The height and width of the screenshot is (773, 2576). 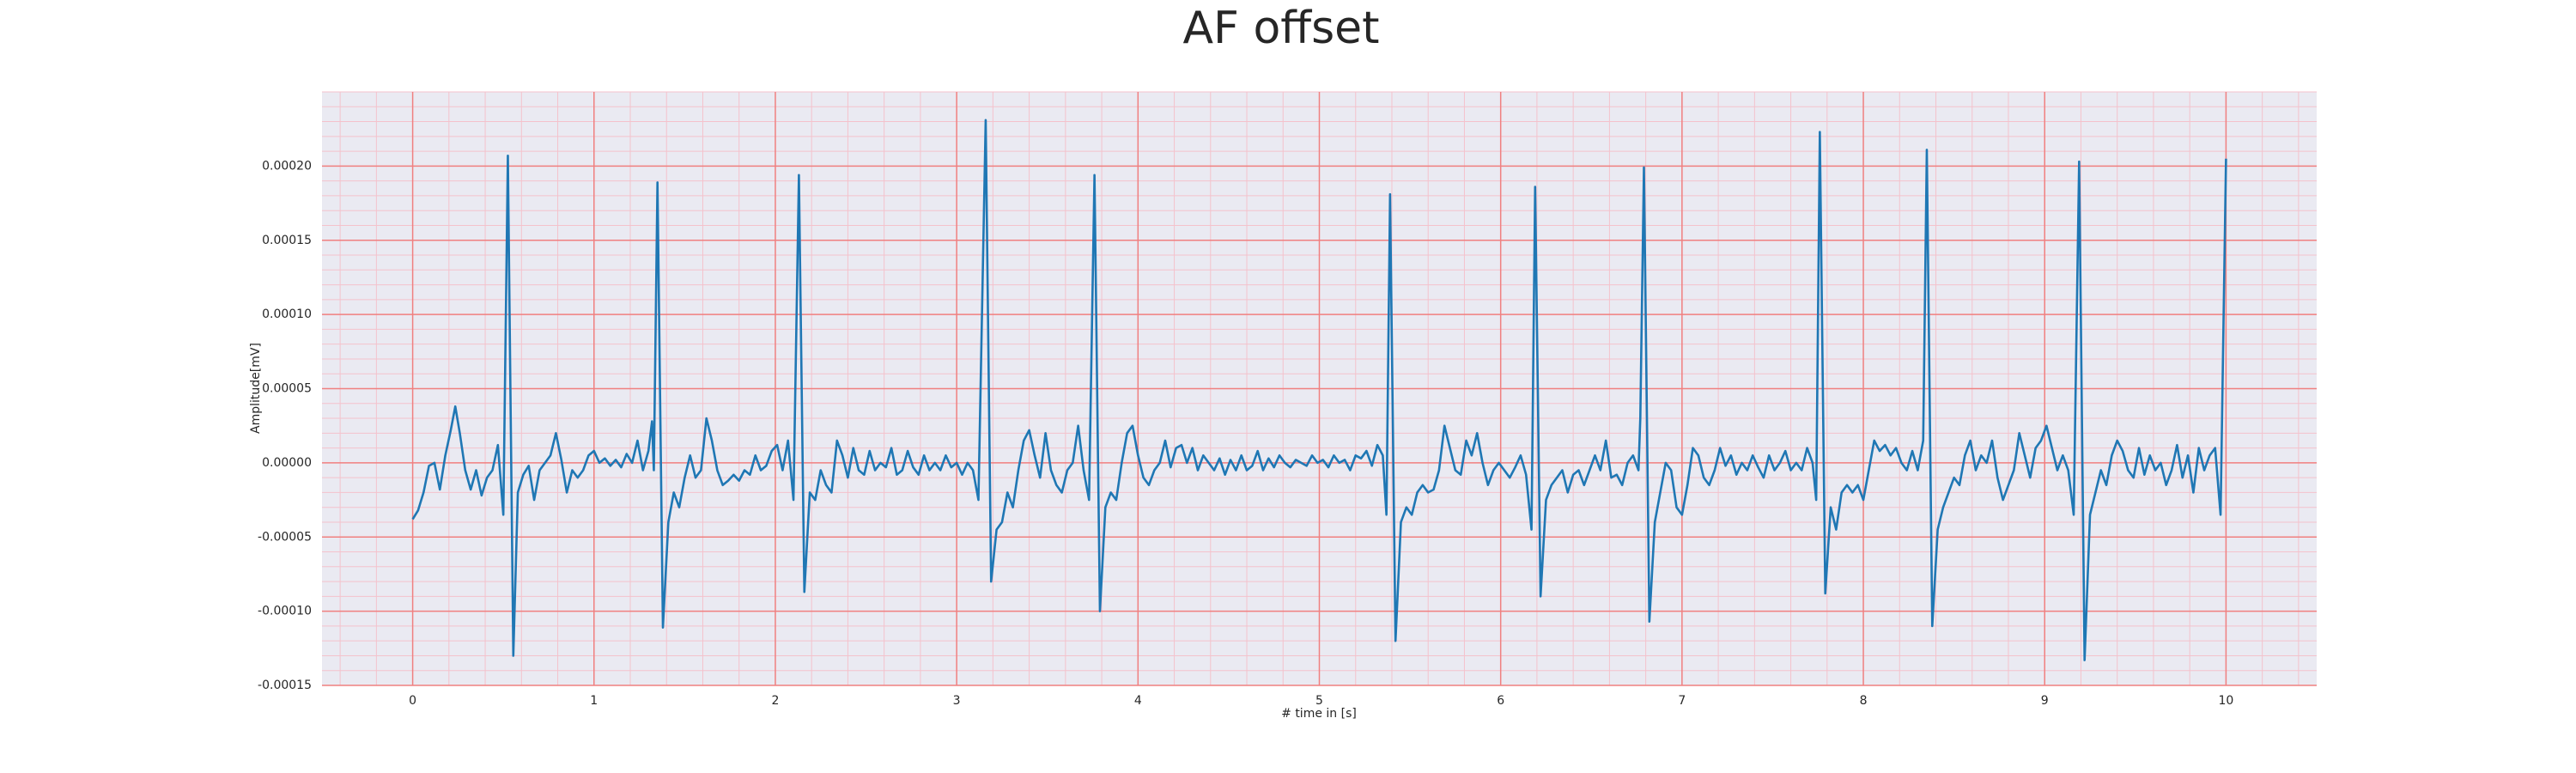 What do you see at coordinates (287, 389) in the screenshot?
I see `y-tick-label: 0.00005` at bounding box center [287, 389].